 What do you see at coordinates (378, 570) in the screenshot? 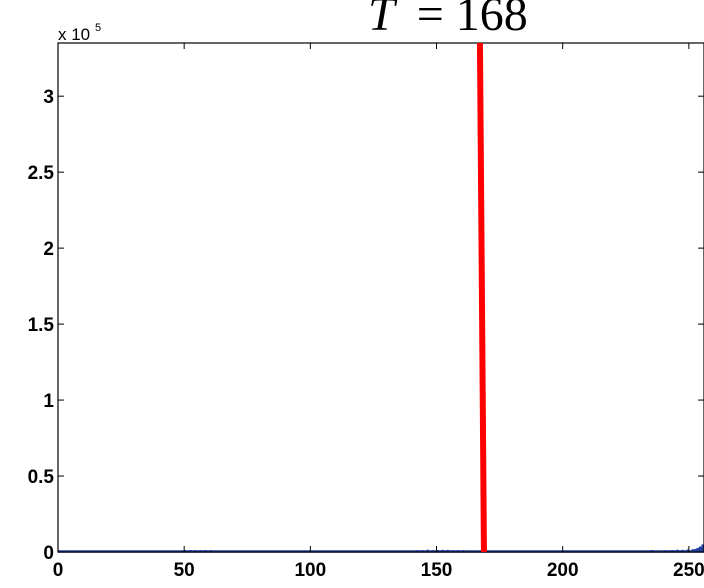
I see `x-tick-labels: 0 50 100 150 200 250` at bounding box center [378, 570].